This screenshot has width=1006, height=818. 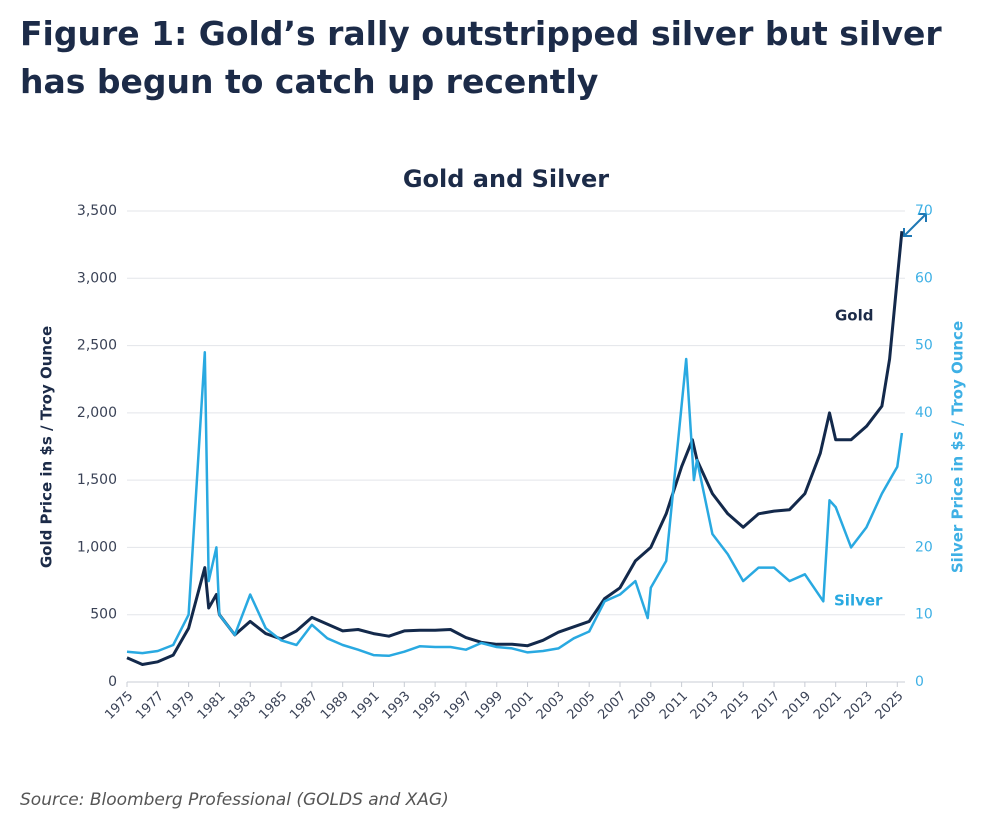 What do you see at coordinates (797, 706) in the screenshot?
I see `x-tick-label: 2019` at bounding box center [797, 706].